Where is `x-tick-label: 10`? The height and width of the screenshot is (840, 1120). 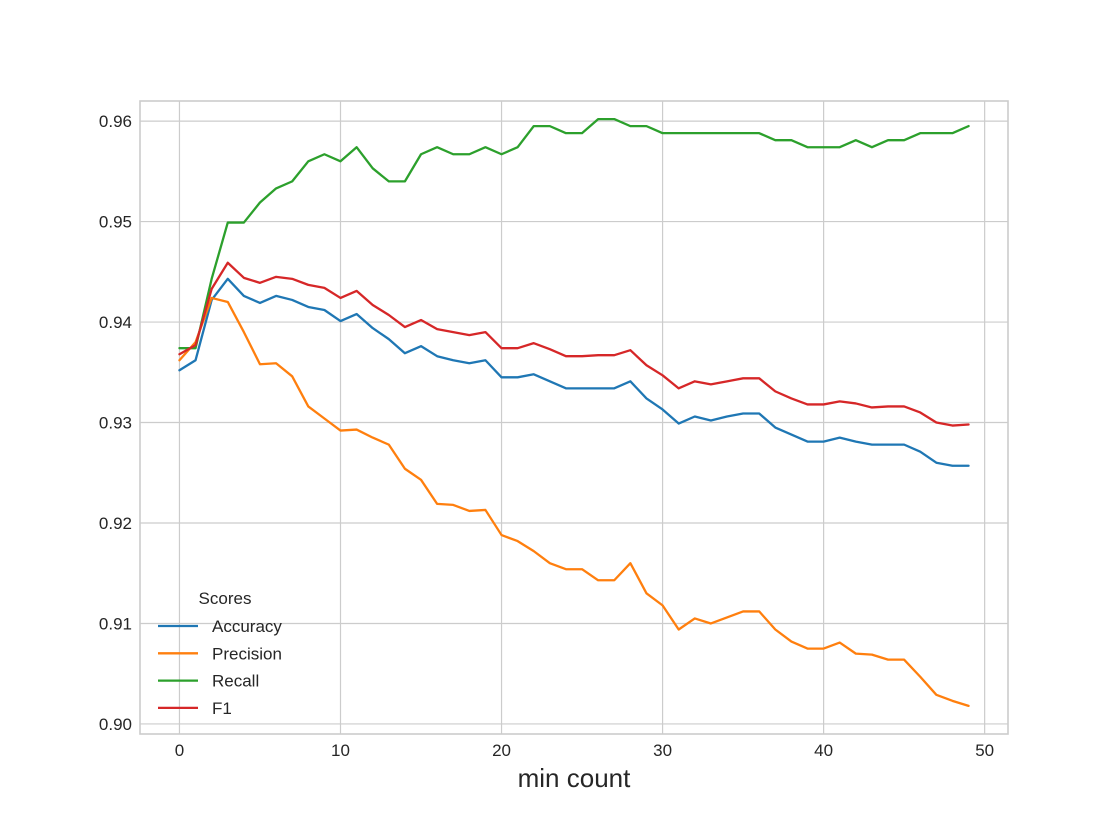
x-tick-label: 10 is located at coordinates (340, 750).